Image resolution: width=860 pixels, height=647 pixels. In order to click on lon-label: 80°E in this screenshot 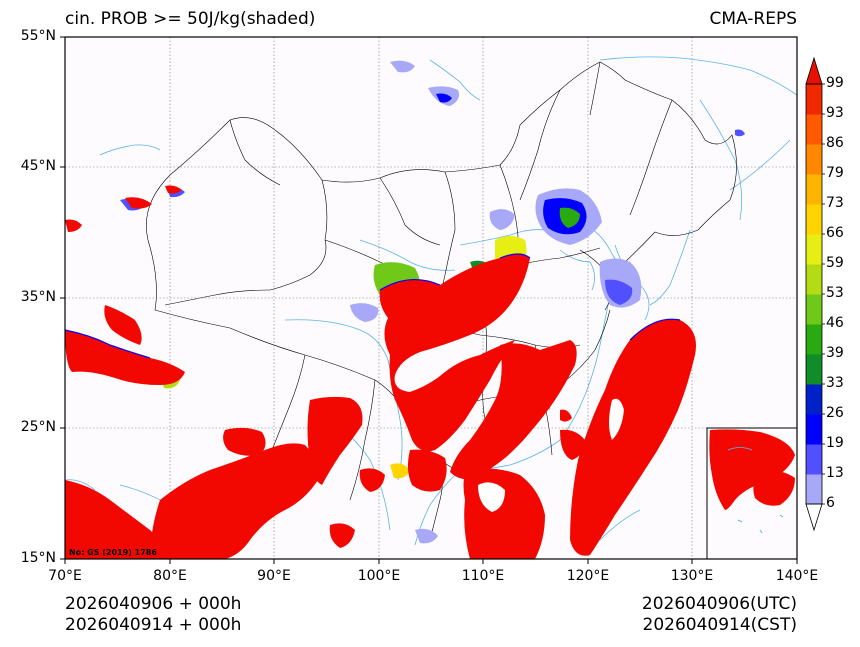, I will do `click(170, 576)`.